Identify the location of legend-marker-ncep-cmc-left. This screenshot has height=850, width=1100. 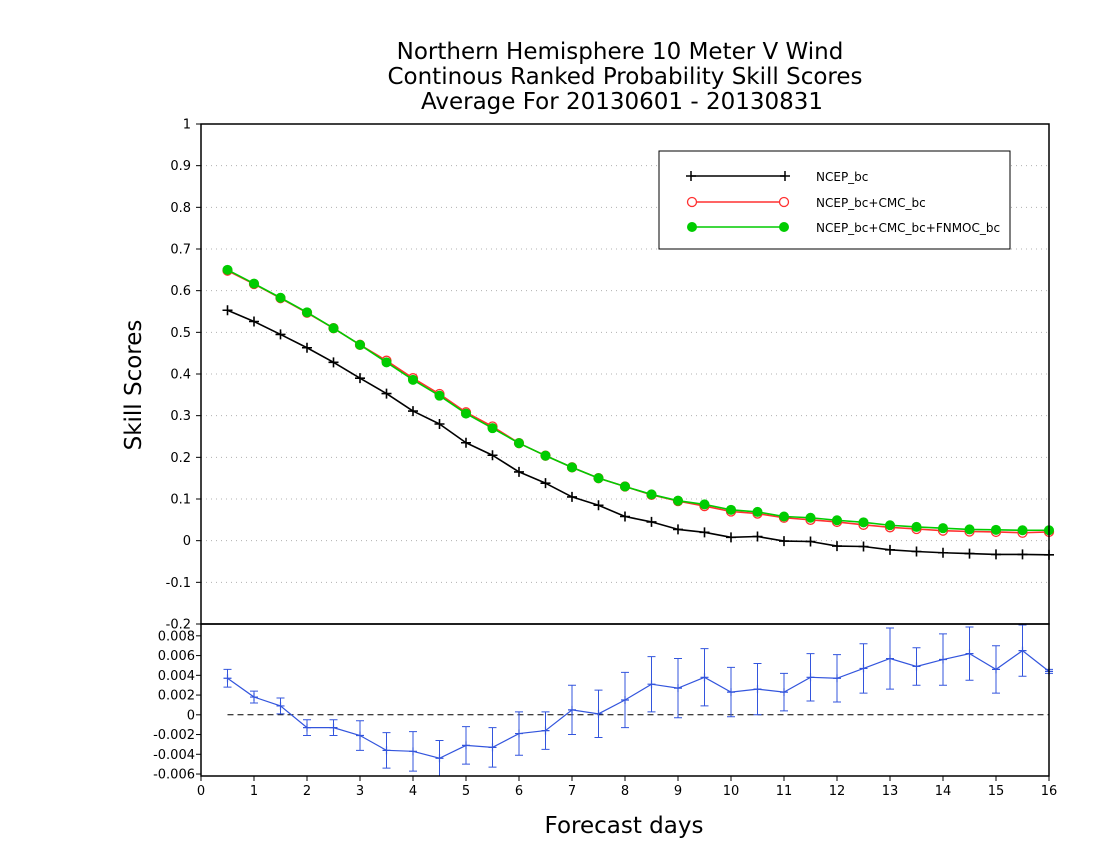
(692, 202).